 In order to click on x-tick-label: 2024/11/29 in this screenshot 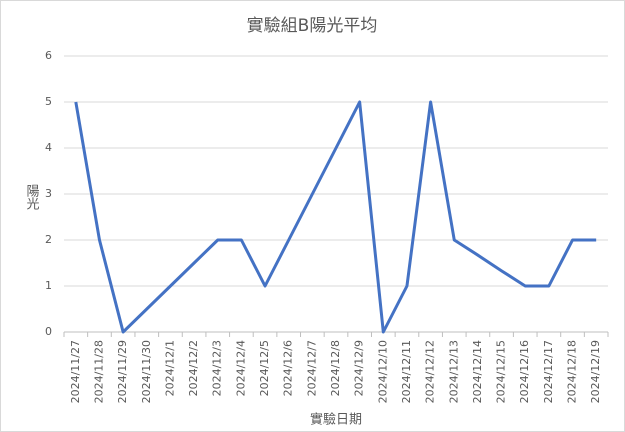, I will do `click(122, 371)`.